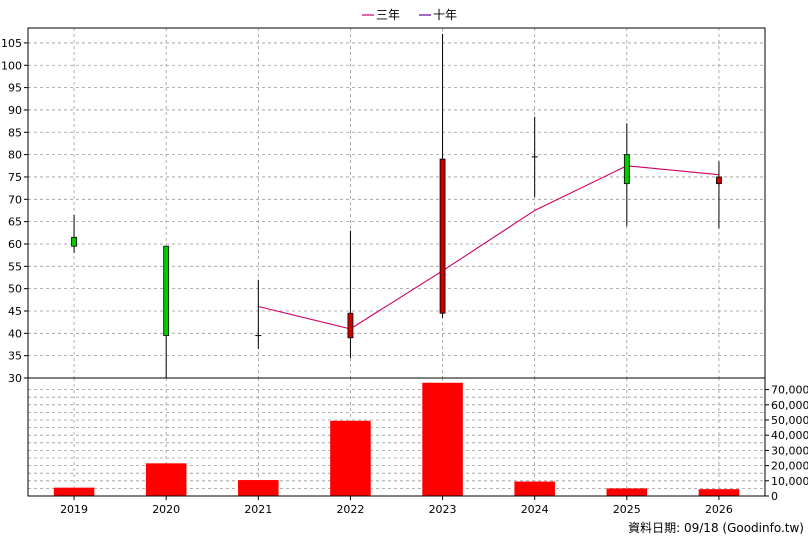 The width and height of the screenshot is (808, 540). I want to click on legend: 三年 十年, so click(409, 15).